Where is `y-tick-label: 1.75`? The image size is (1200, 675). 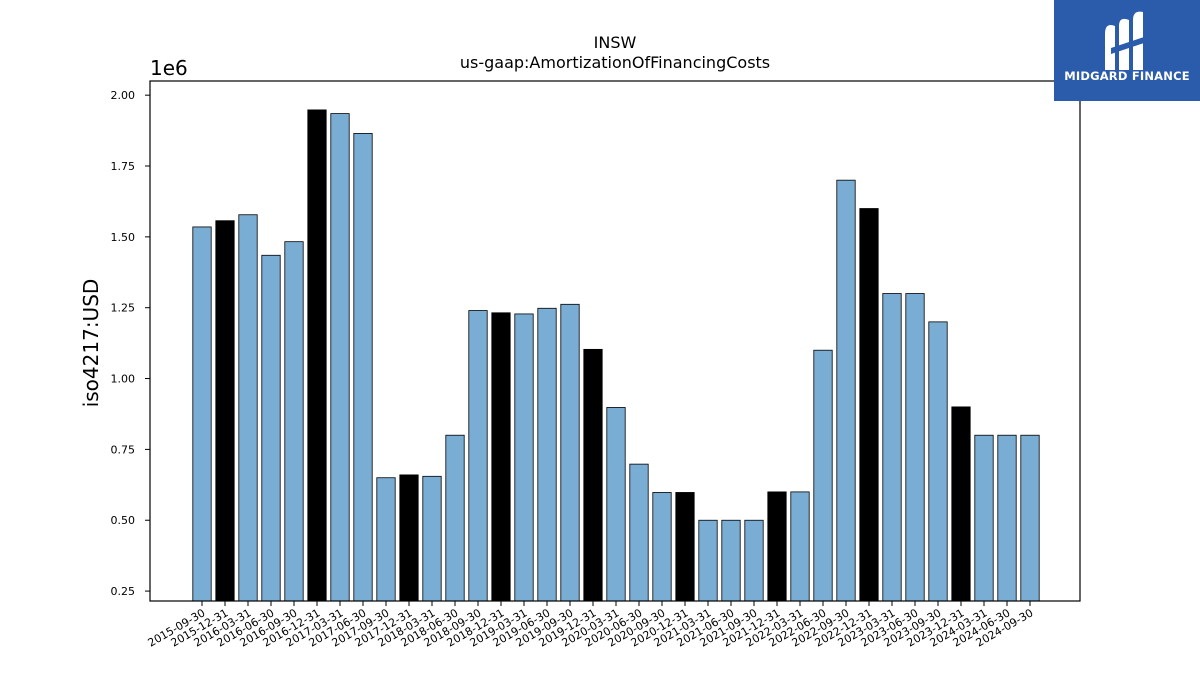 y-tick-label: 1.75 is located at coordinates (123, 166).